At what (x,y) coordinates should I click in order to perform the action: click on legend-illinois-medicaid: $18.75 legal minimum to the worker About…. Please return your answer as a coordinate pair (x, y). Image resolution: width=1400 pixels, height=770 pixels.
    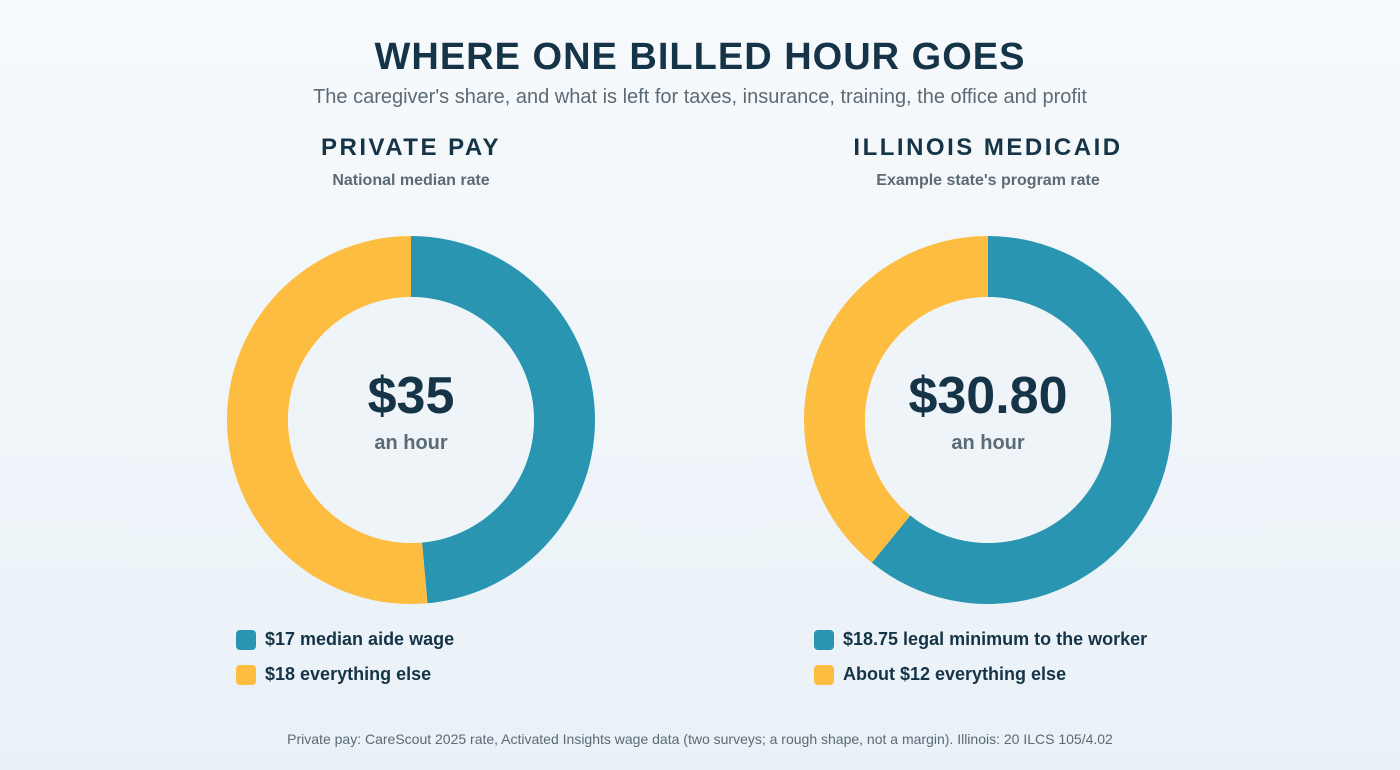
    Looking at the image, I should click on (980, 657).